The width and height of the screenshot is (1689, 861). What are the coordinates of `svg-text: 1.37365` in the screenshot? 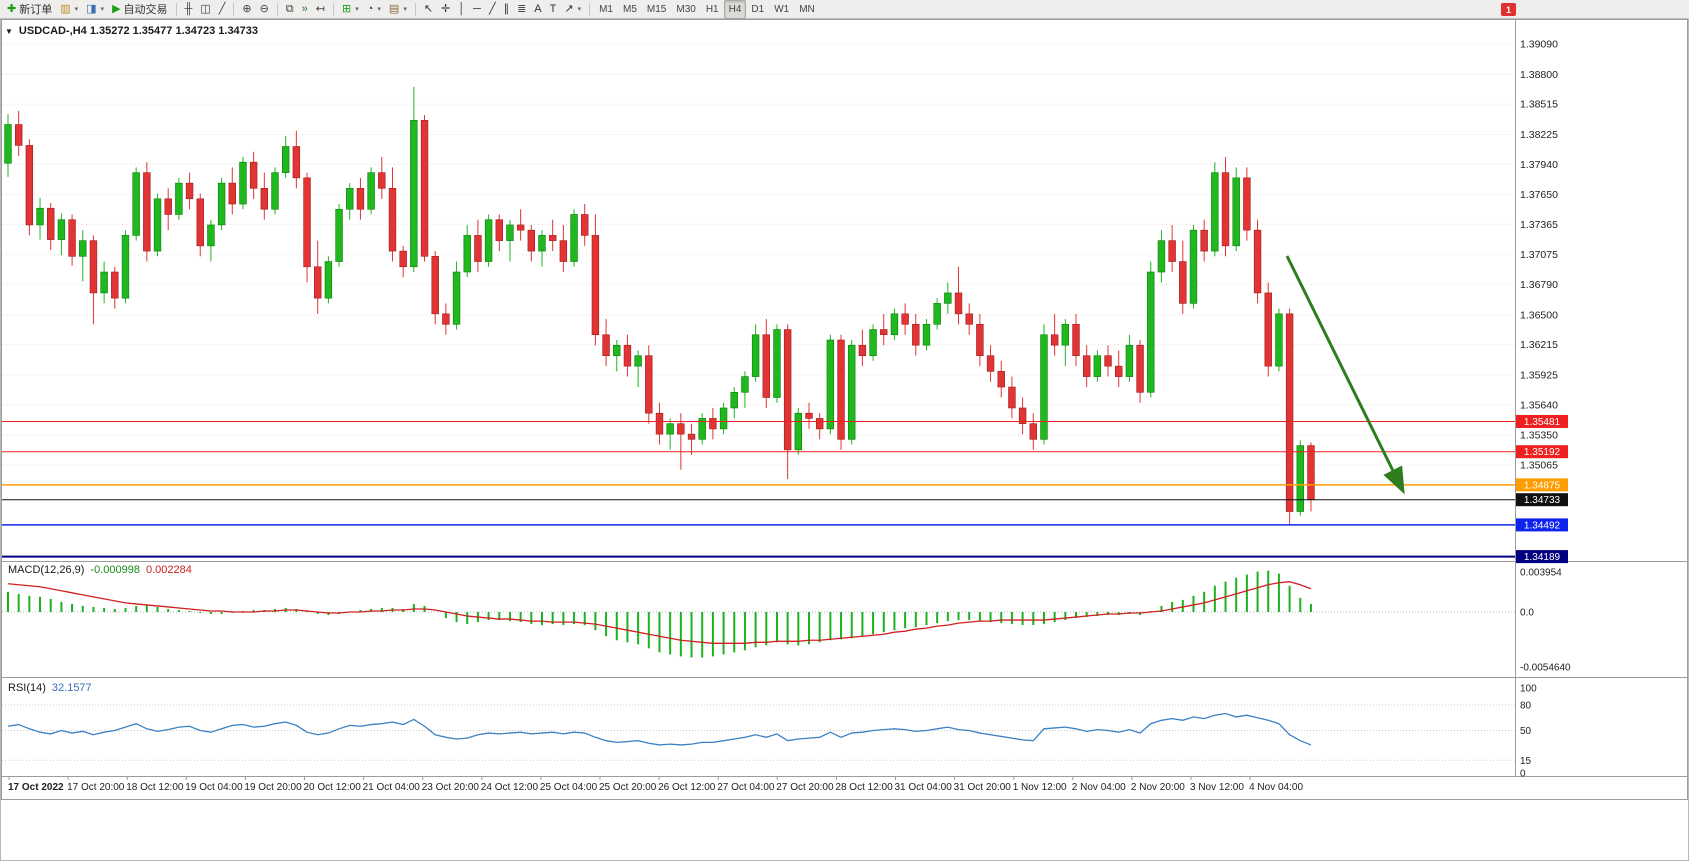 It's located at (1539, 225).